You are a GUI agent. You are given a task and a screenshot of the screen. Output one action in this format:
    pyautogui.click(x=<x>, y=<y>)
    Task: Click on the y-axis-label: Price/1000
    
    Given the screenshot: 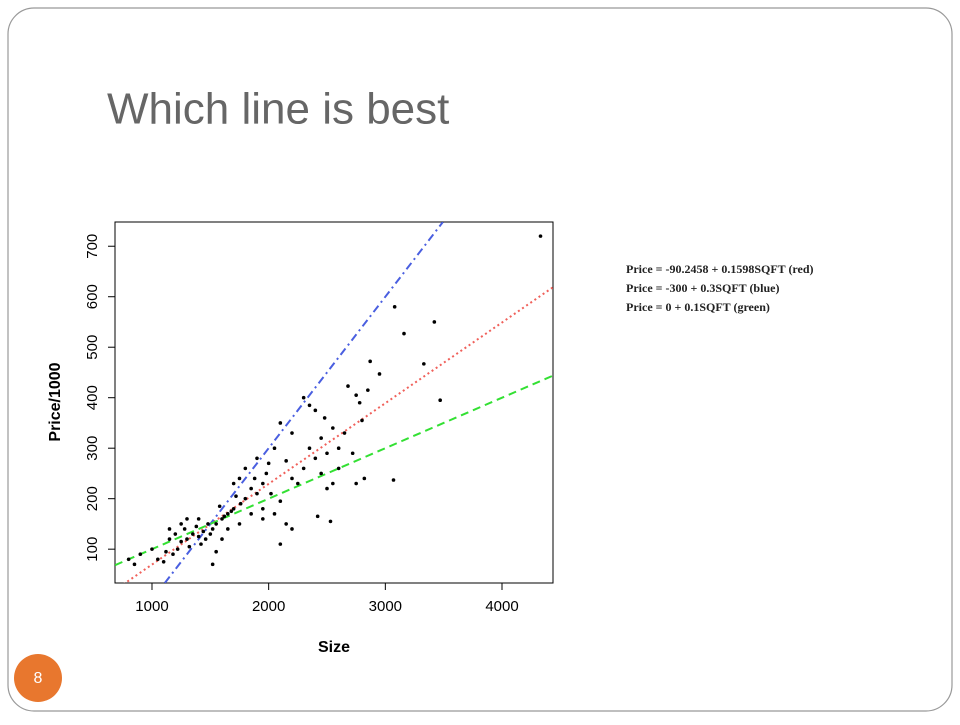 What is the action you would take?
    pyautogui.click(x=55, y=401)
    